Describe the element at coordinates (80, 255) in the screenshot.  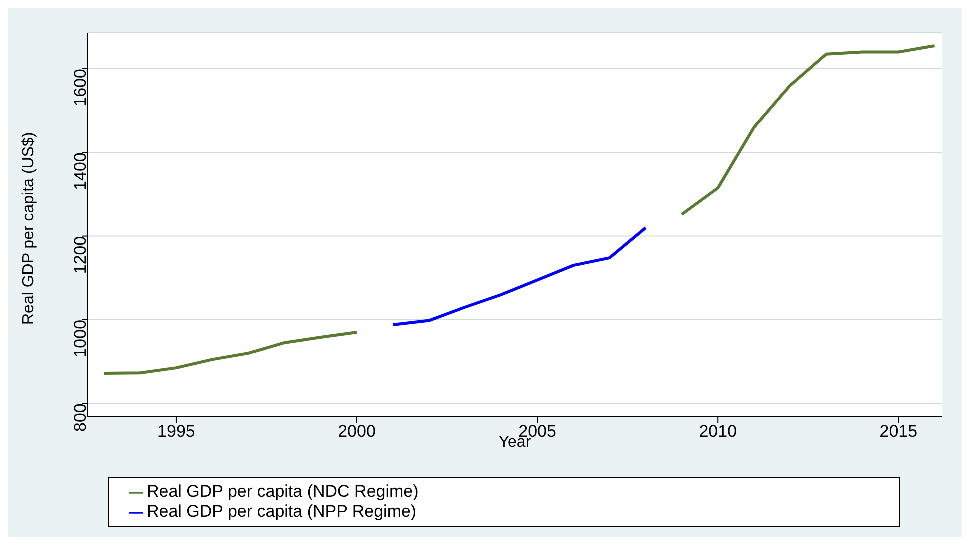
I see `y-tick-label: 1200` at that location.